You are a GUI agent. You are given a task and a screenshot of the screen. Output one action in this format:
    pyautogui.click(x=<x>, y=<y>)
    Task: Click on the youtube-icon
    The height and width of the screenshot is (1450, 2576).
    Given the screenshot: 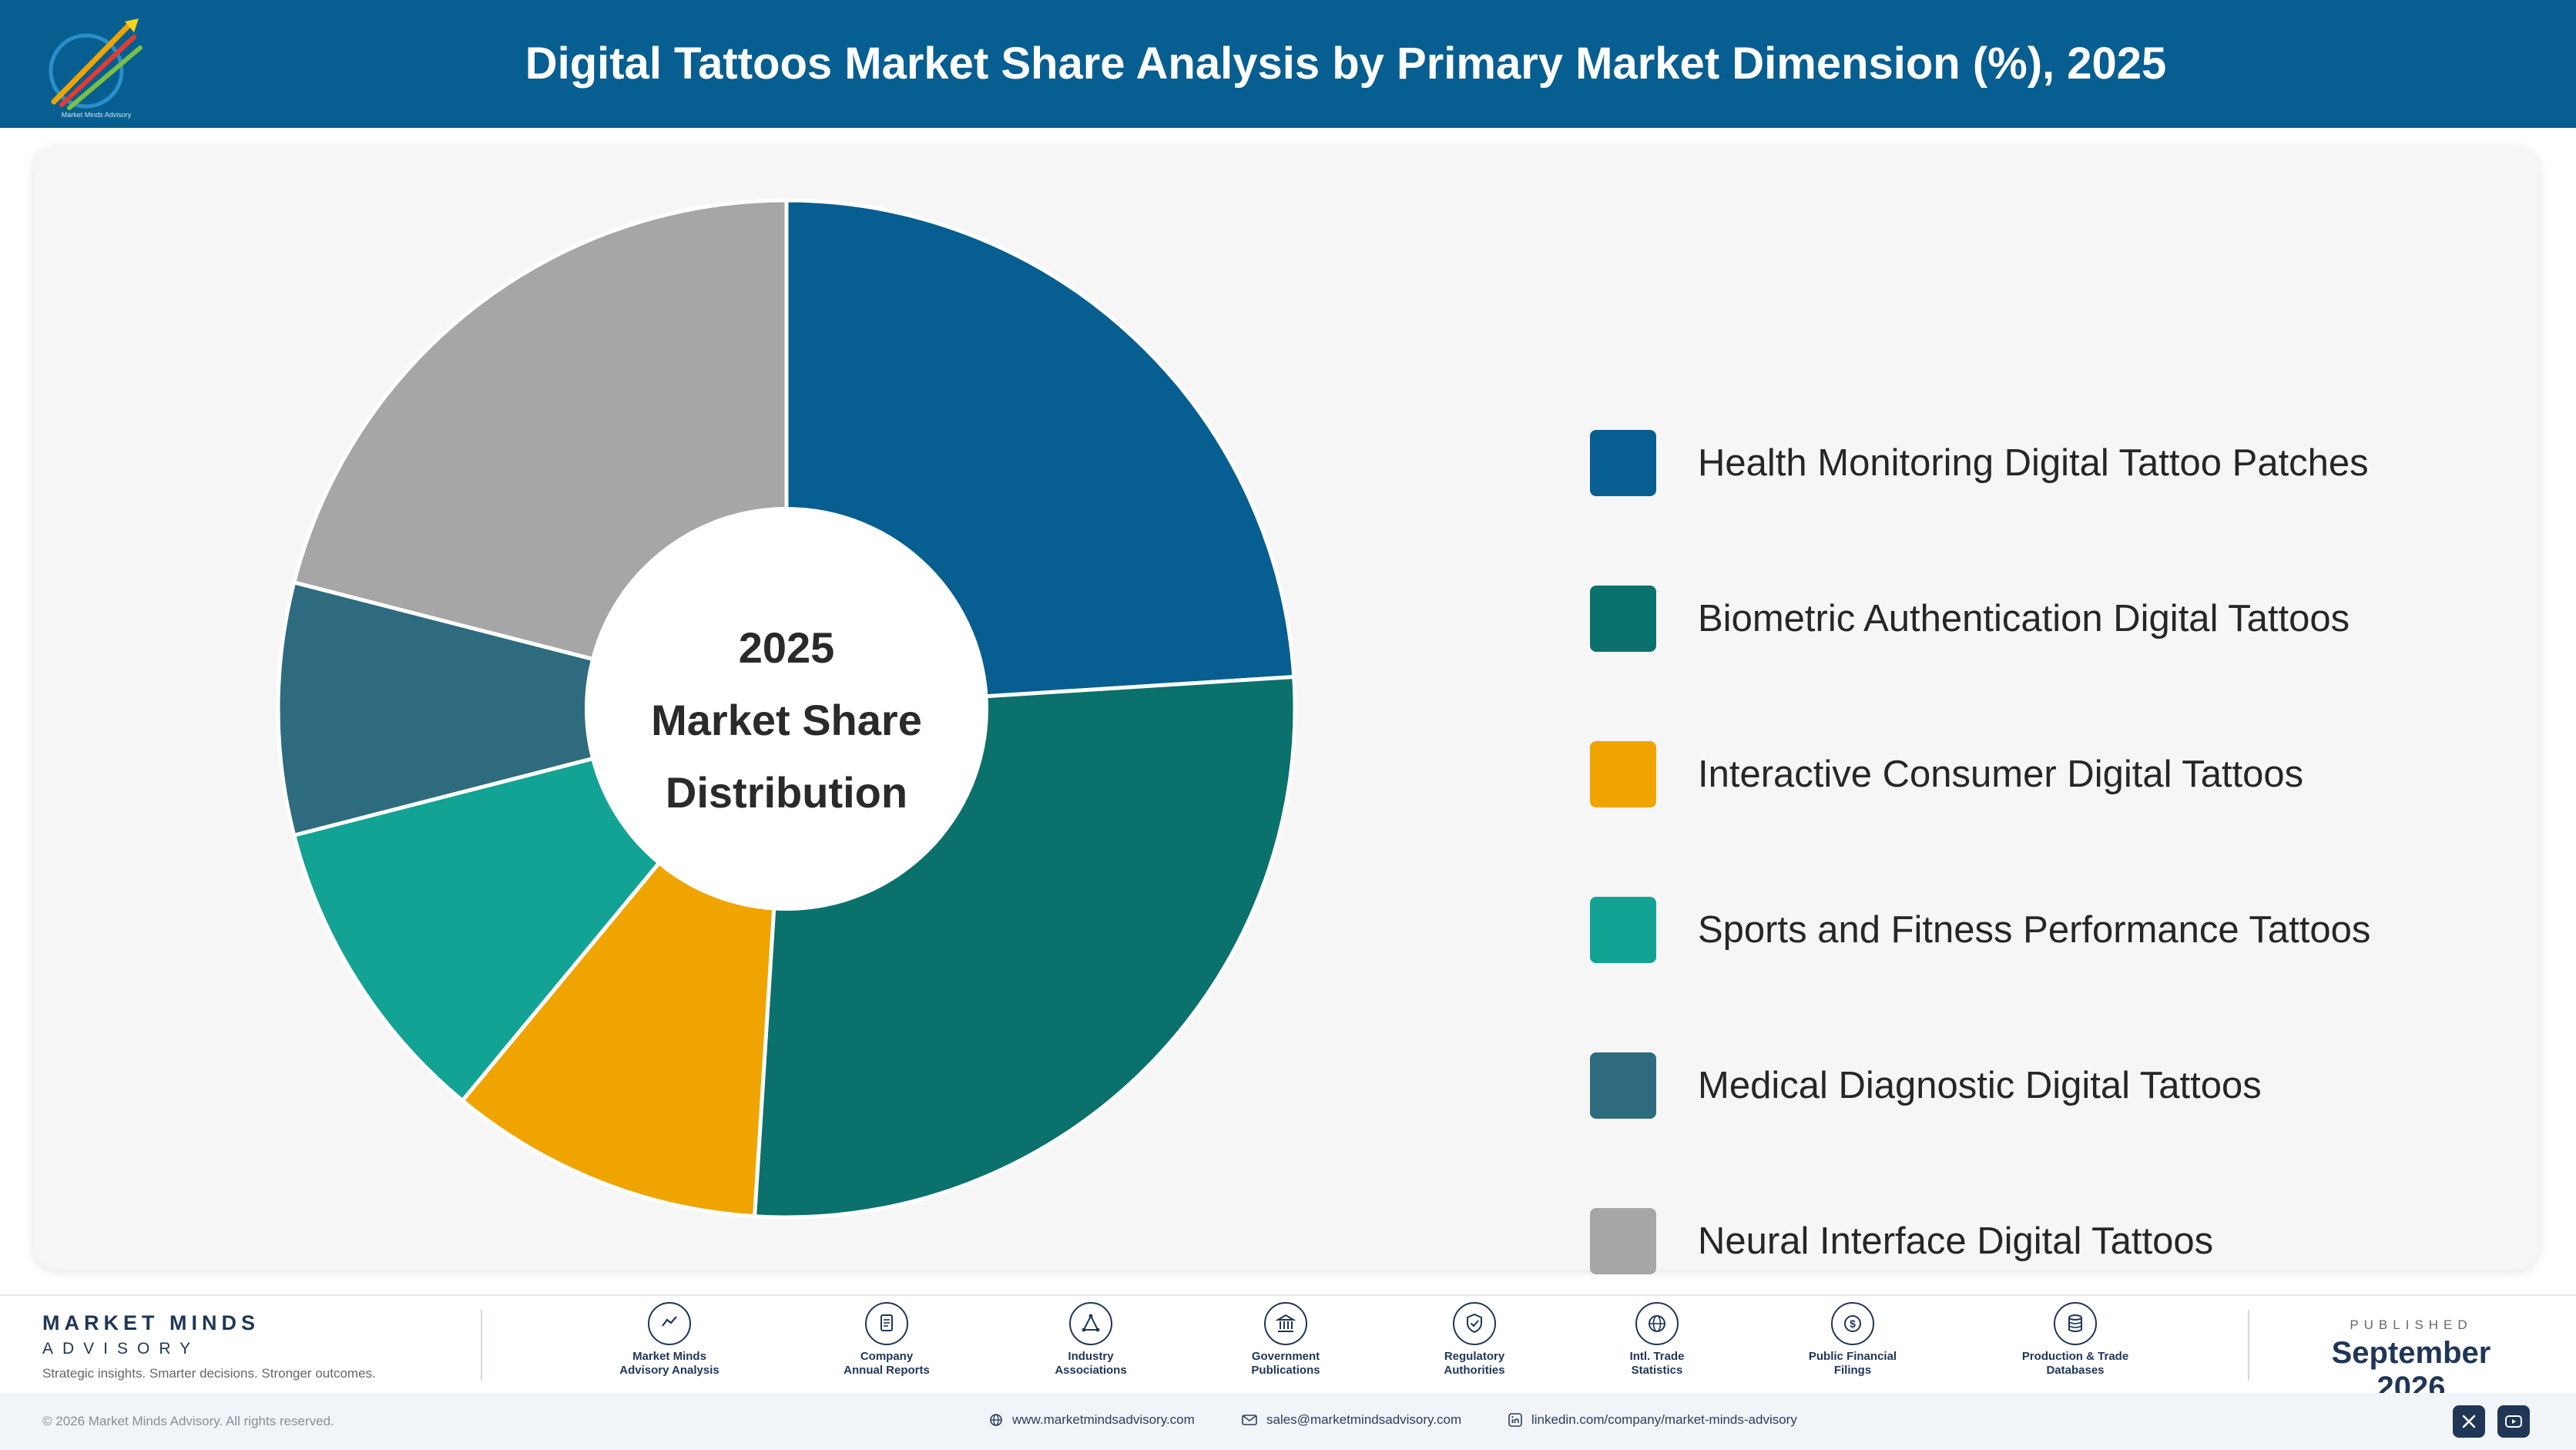 What is the action you would take?
    pyautogui.click(x=2513, y=1421)
    